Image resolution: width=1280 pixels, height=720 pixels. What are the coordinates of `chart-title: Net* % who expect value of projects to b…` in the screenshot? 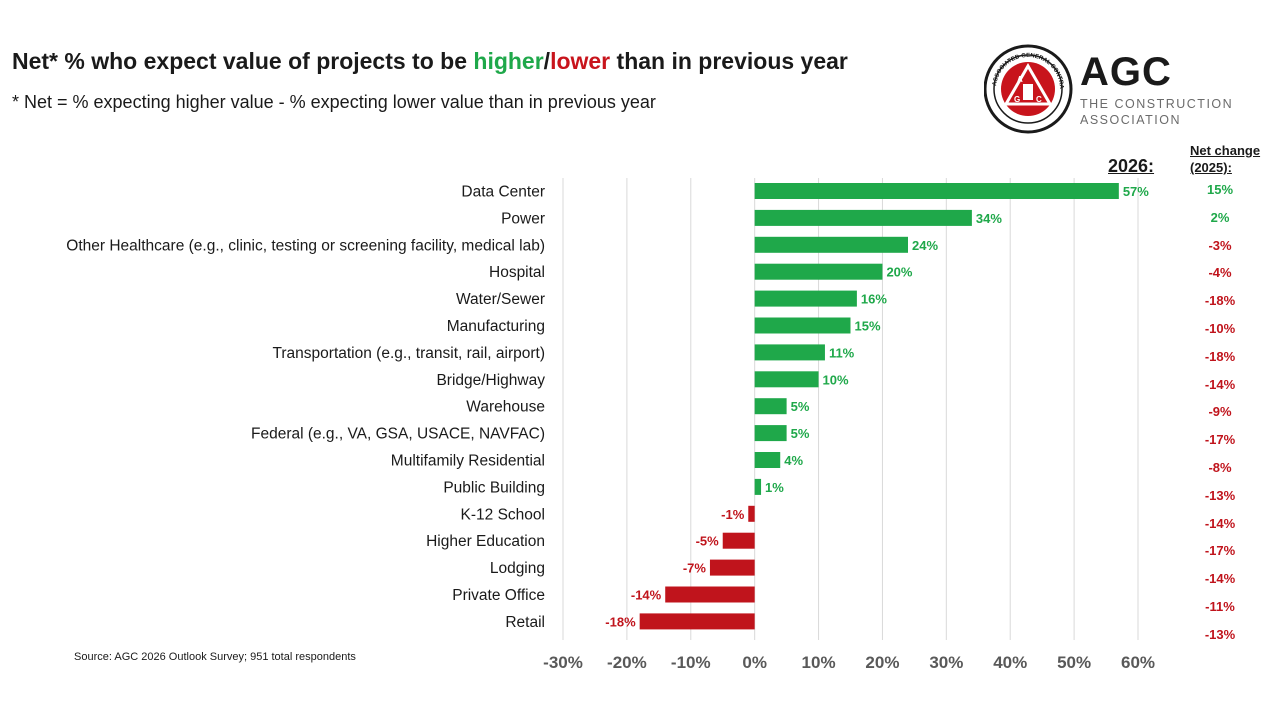 It's located at (430, 61).